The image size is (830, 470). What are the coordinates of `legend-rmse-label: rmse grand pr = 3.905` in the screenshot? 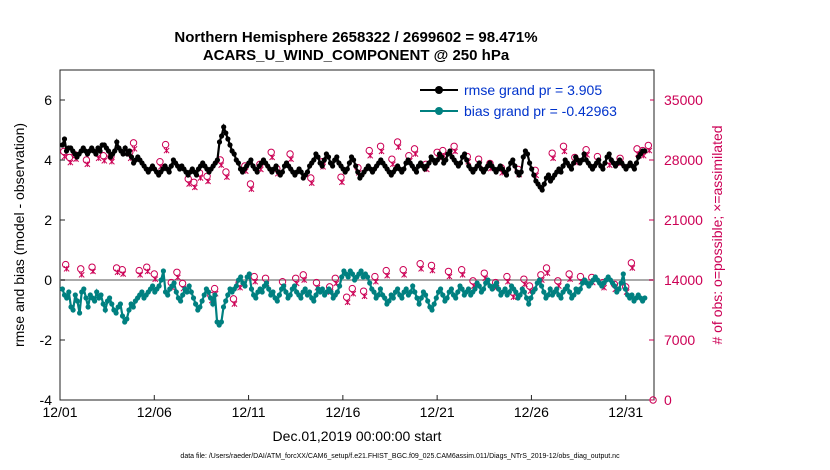 It's located at (533, 90).